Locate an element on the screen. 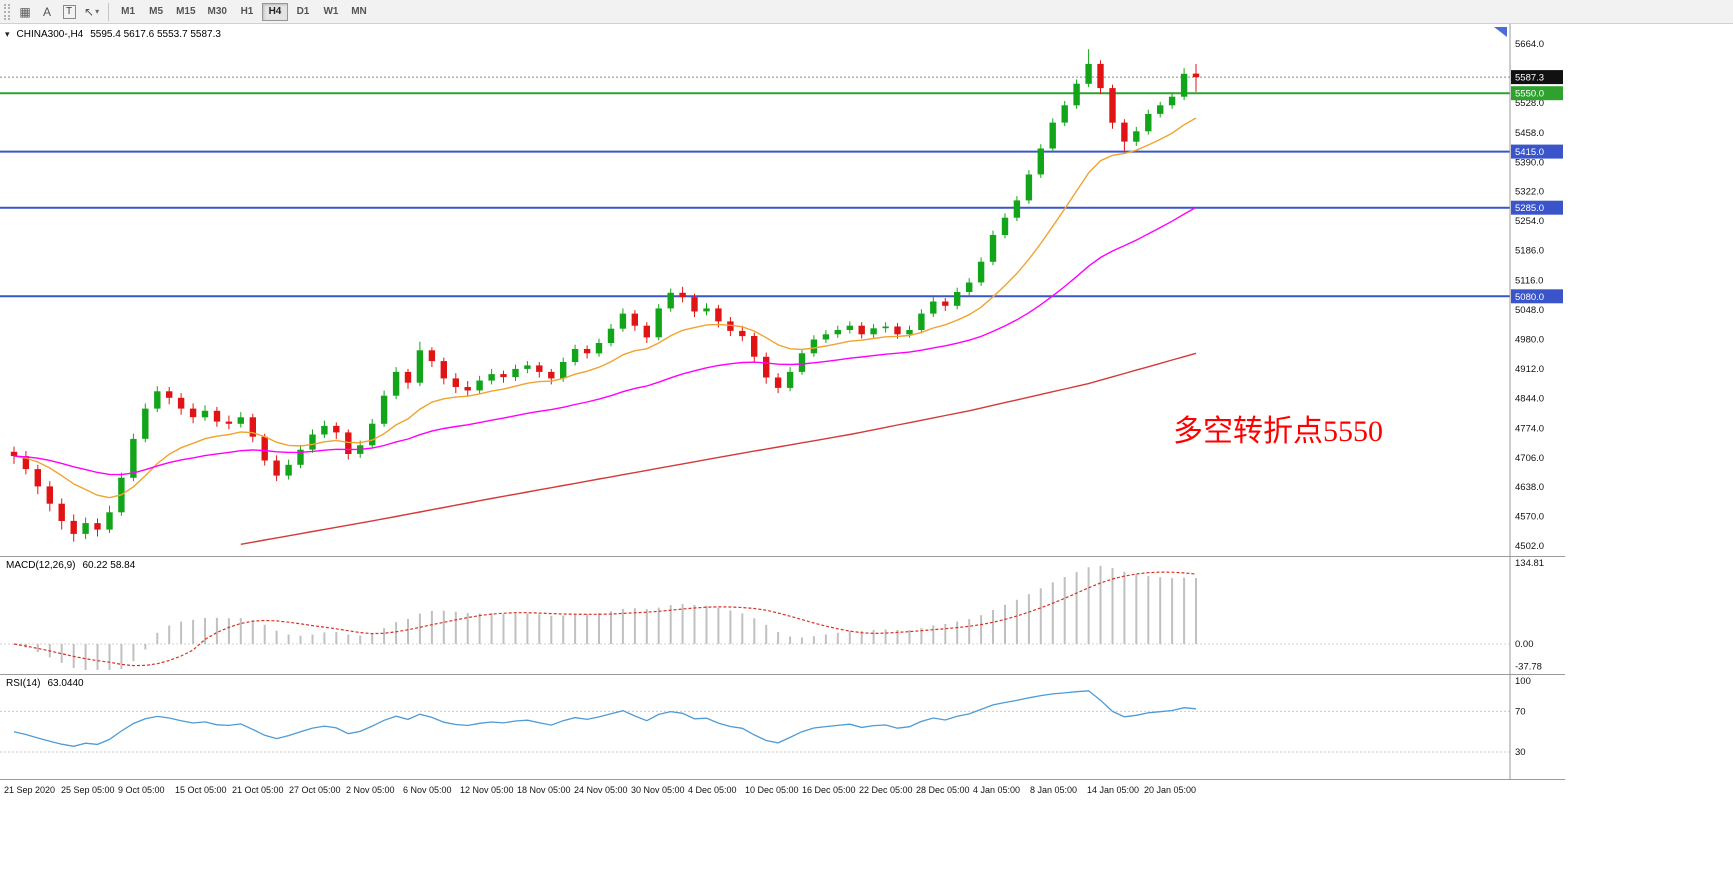 Image resolution: width=1733 pixels, height=894 pixels. rsi-indicator-chart: 100 70 30 is located at coordinates (782, 727).